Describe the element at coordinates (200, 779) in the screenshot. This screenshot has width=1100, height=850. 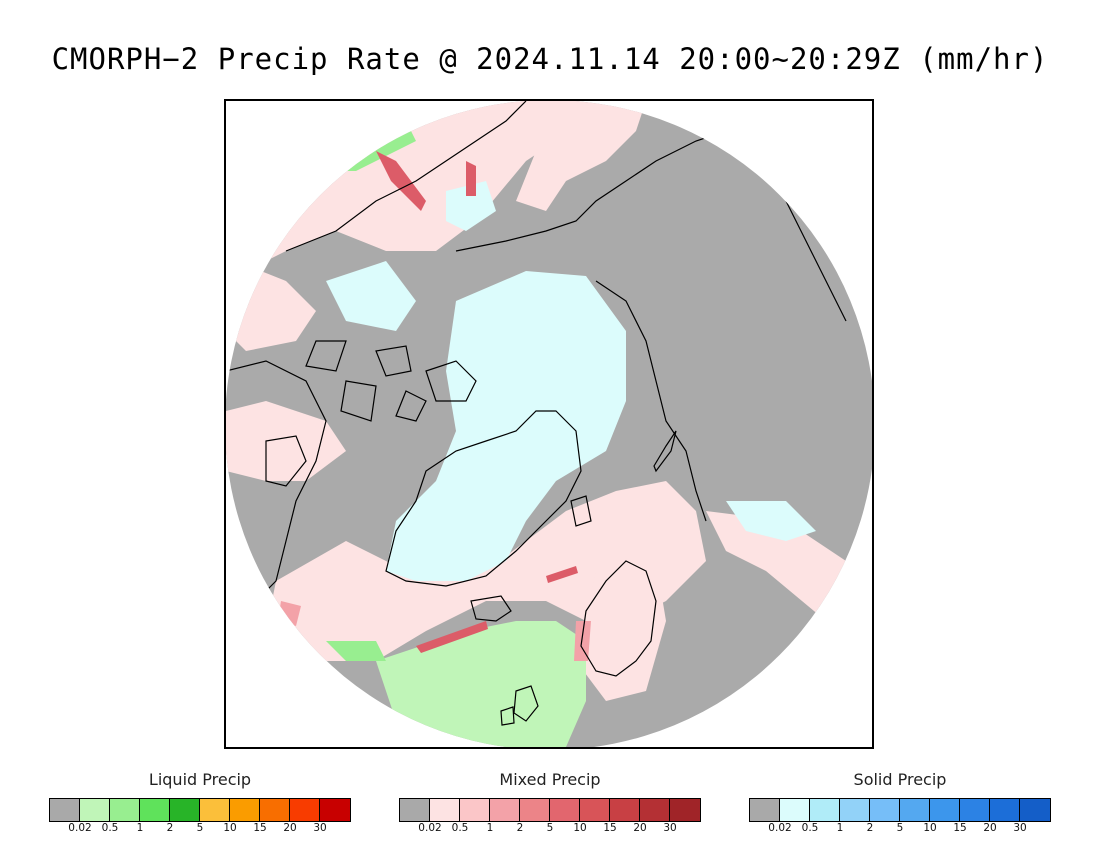
I see `legend-title: Liquid Precip` at that location.